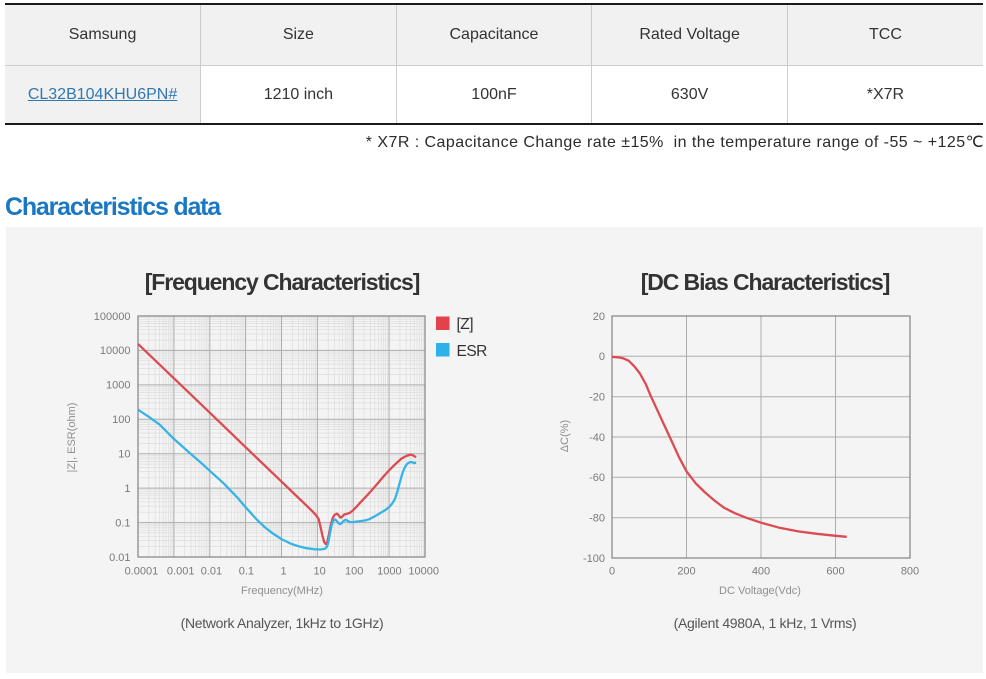 This screenshot has width=986, height=679. What do you see at coordinates (910, 571) in the screenshot?
I see `svg-text: 800` at bounding box center [910, 571].